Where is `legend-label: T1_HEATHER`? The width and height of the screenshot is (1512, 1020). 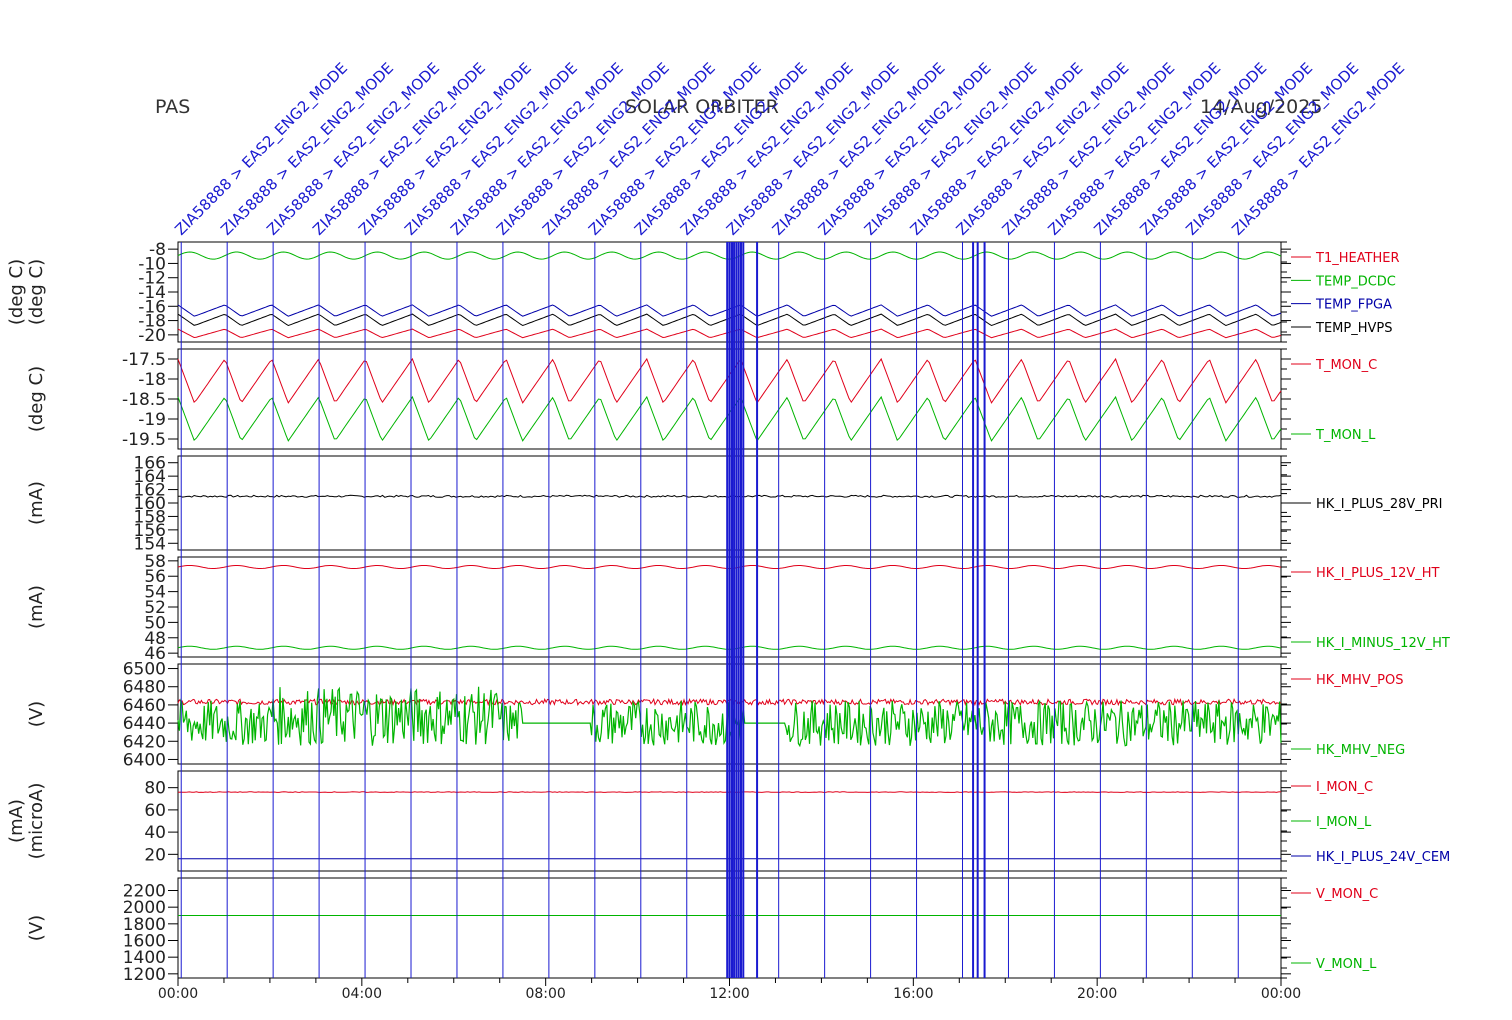 legend-label: T1_HEATHER is located at coordinates (1357, 258).